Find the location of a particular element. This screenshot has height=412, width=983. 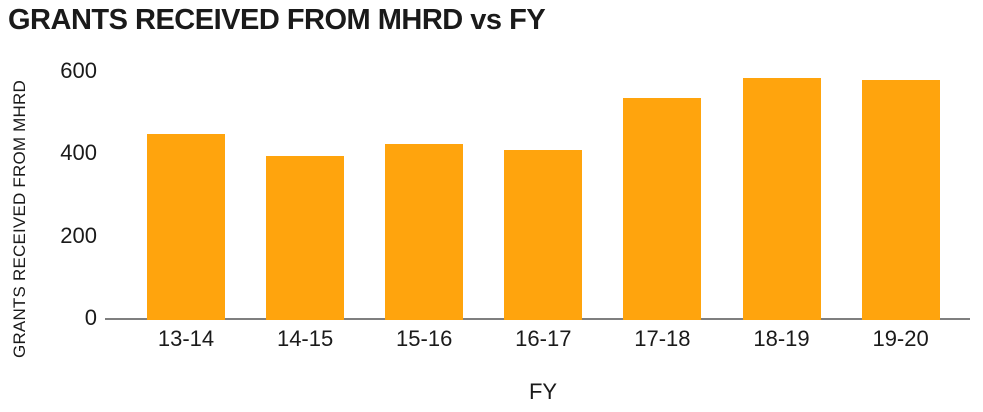

y-tick-label-400: 400 is located at coordinates (78, 153).